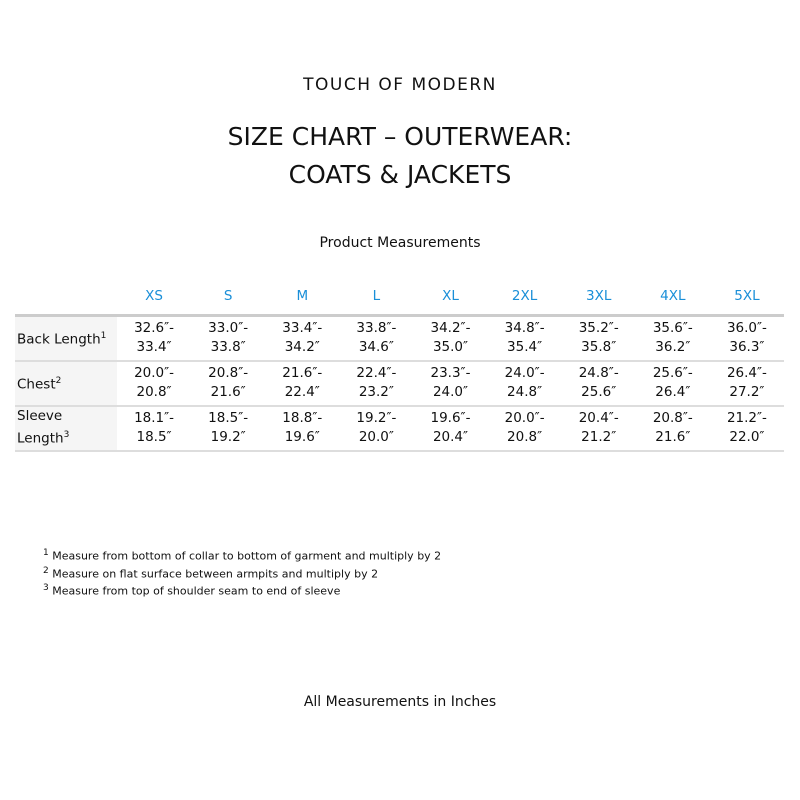  I want to click on range-start: 18.1″-, so click(154, 418).